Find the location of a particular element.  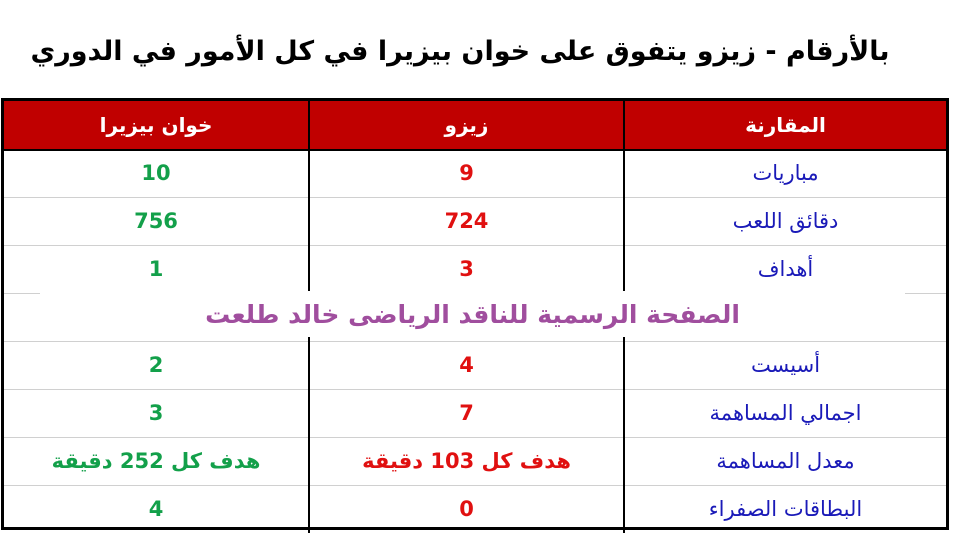

table-row: مباريات 9 10 is located at coordinates (475, 173).